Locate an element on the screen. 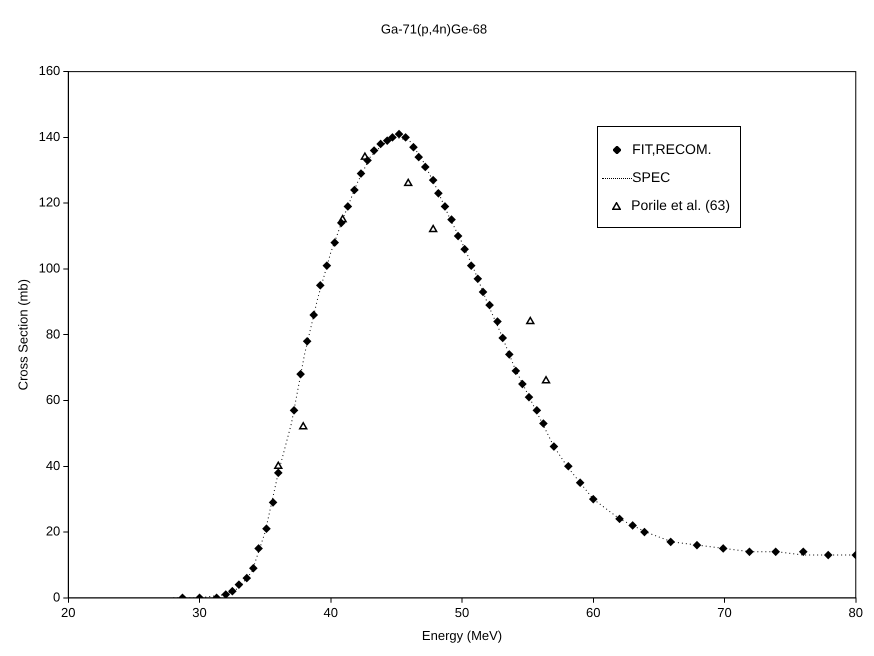  x-tick-label: 50 is located at coordinates (462, 612).